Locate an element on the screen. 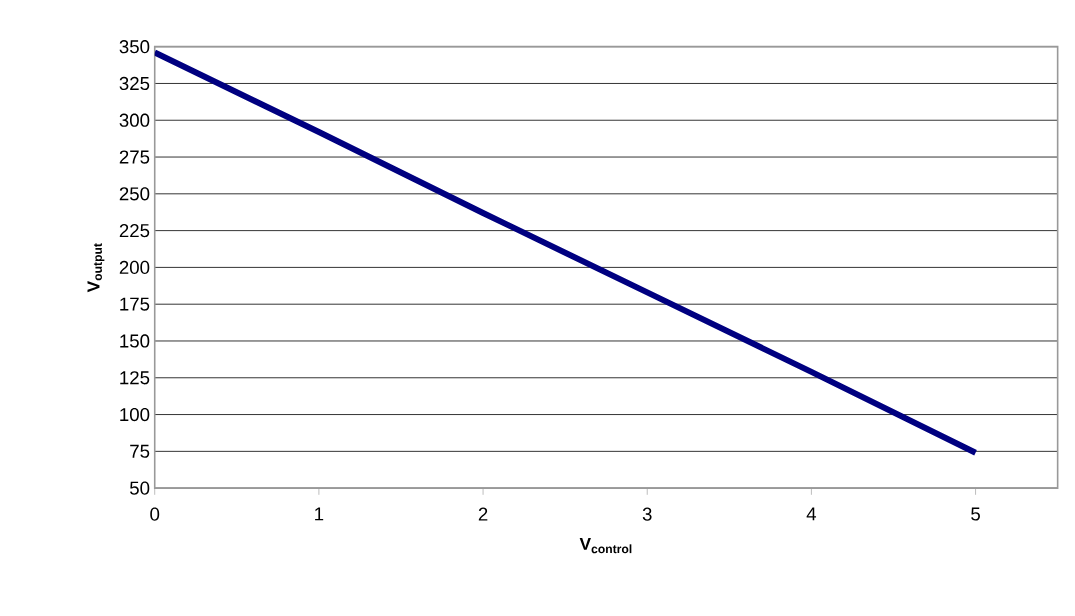  x-tick-label: 0 is located at coordinates (155, 514).